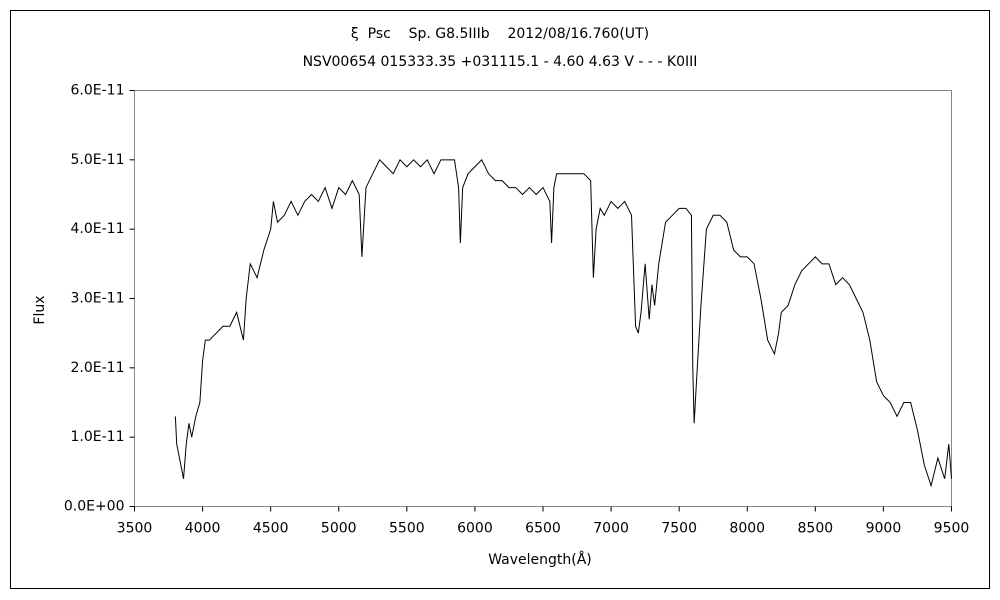 The width and height of the screenshot is (1000, 600). Describe the element at coordinates (40, 309) in the screenshot. I see `y-axis-label: Flux` at that location.